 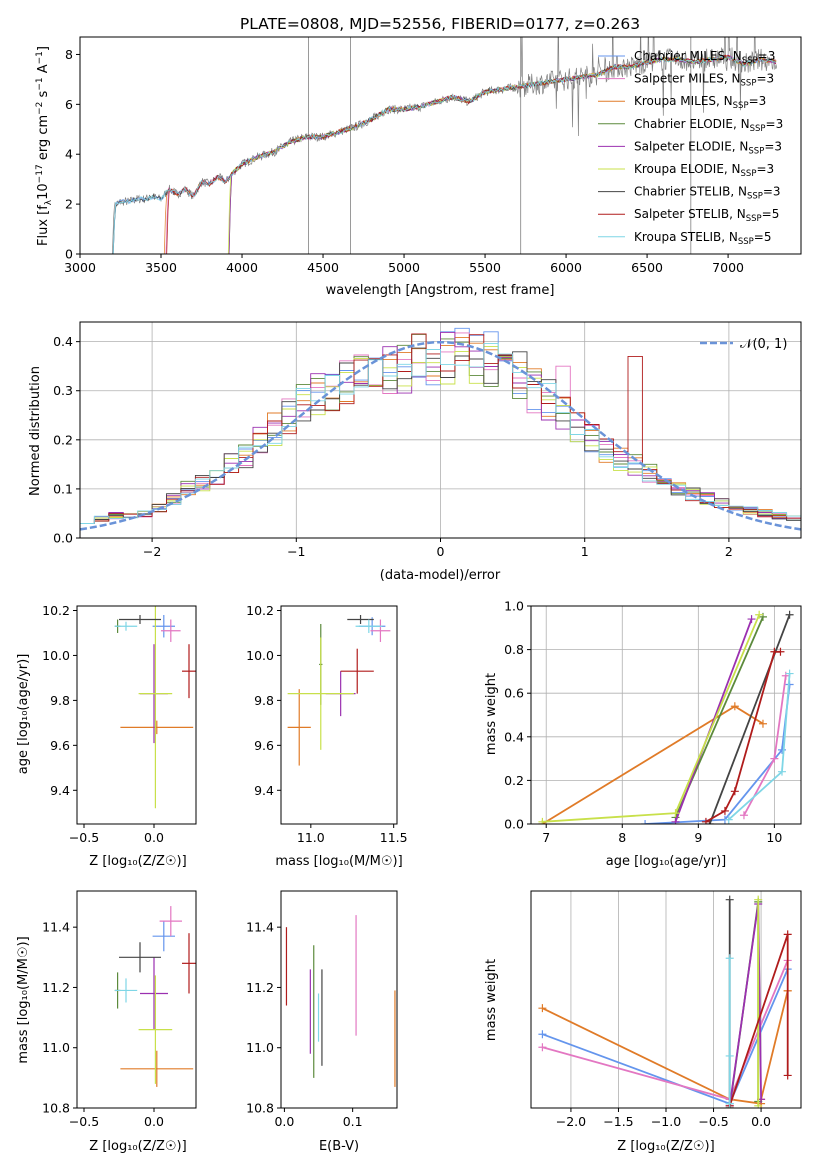 I want to click on ylabel-part: erg cm, so click(x=43, y=139).